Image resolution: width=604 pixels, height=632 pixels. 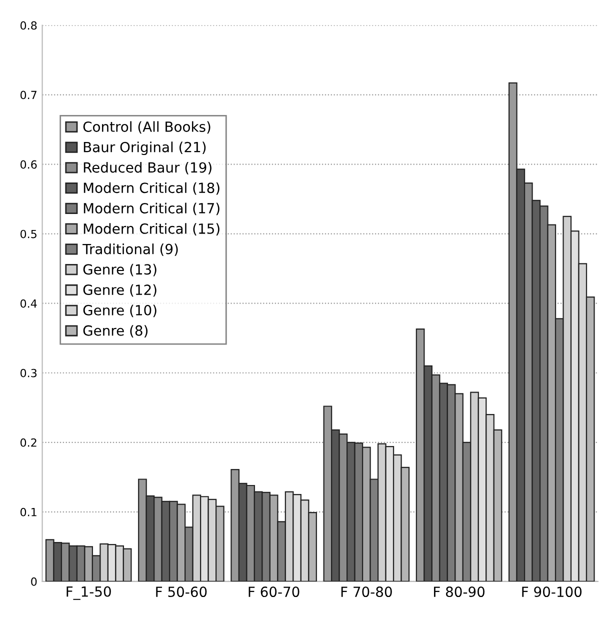 What do you see at coordinates (552, 592) in the screenshot?
I see `x-tick-label: F 90-100` at bounding box center [552, 592].